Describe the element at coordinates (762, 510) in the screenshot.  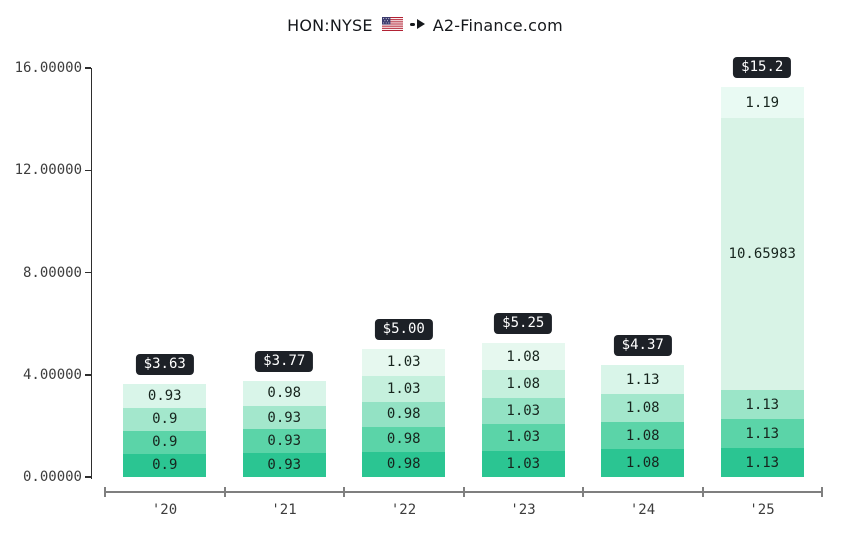
I see `x-tick-label: '25` at that location.